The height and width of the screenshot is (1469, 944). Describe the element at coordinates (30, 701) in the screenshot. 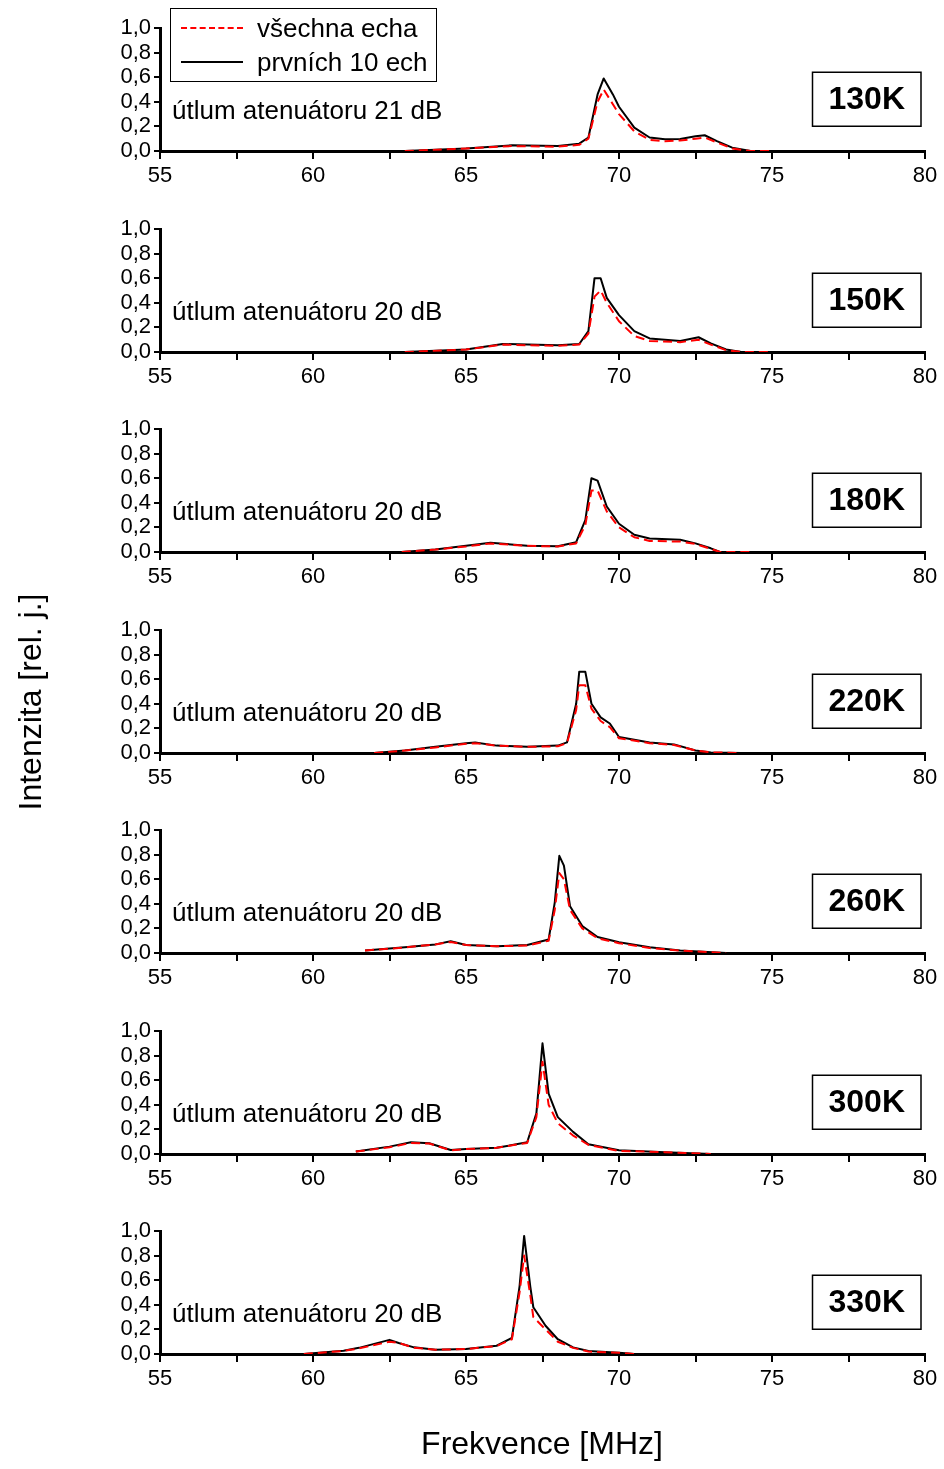

I see `y-axis-title: Intenzita [rel. j.]` at that location.